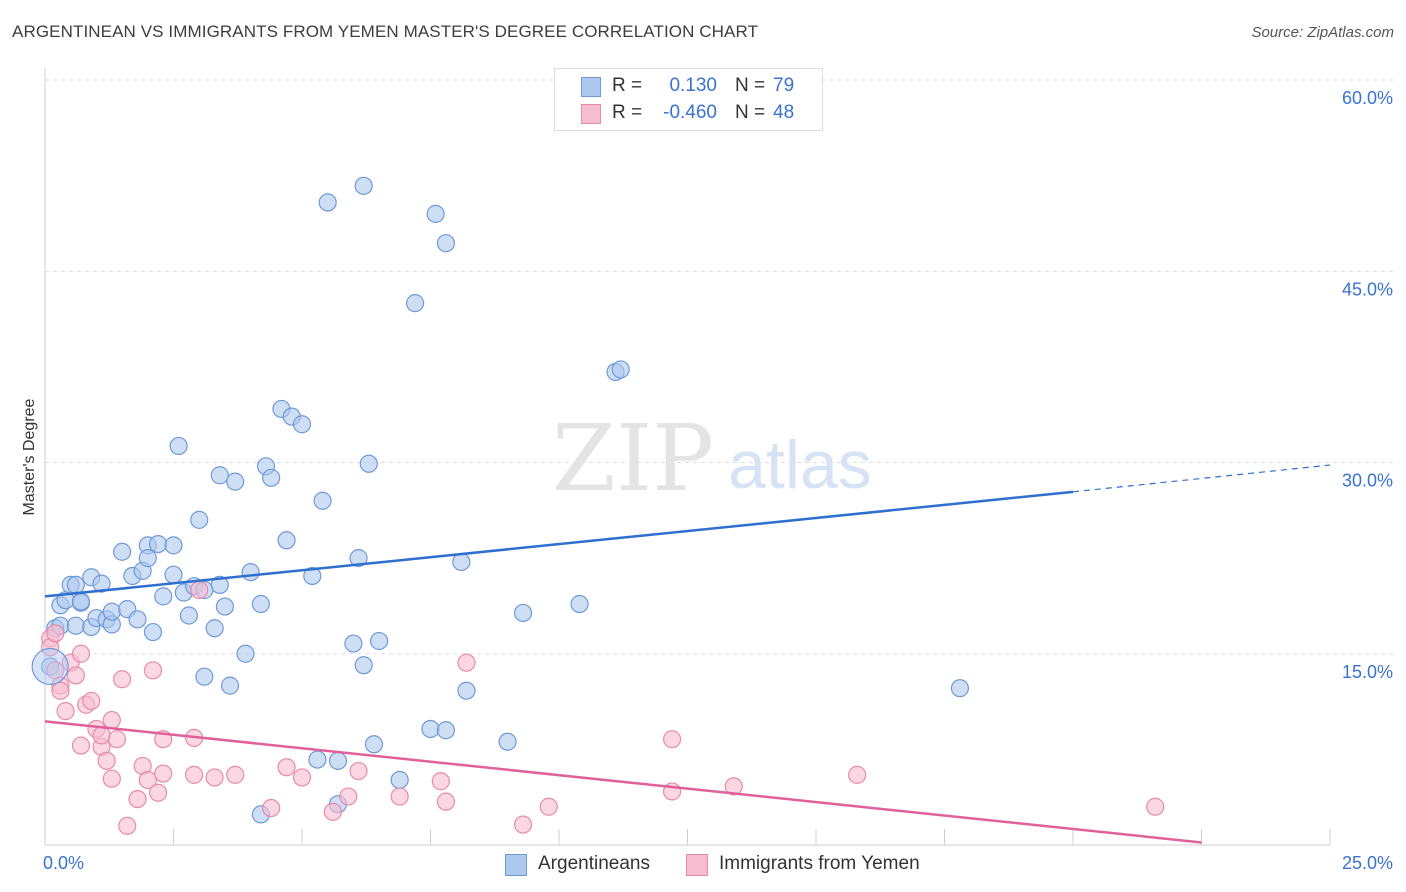 This screenshot has height=892, width=1406. I want to click on legend-label: Immigrants from Yemen, so click(819, 863).